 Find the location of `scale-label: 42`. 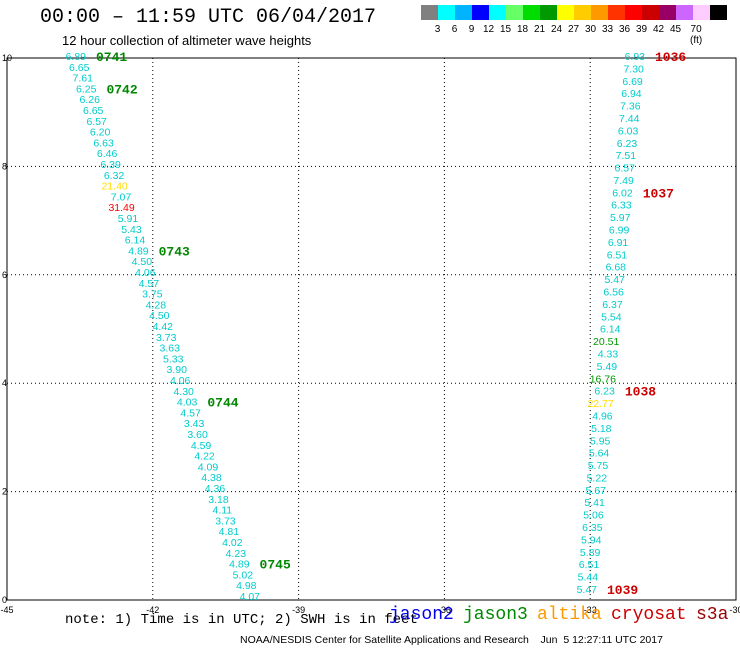

scale-label: 42 is located at coordinates (658, 29).